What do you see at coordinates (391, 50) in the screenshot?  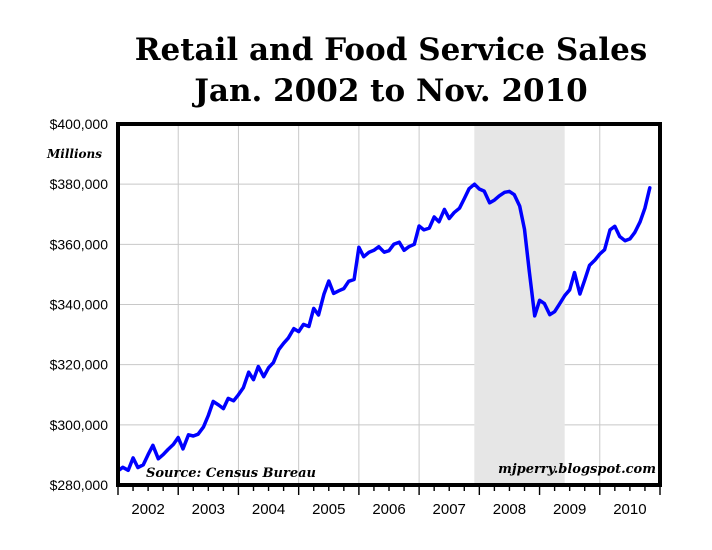 I see `chart-title-line-1: Retail and Food Service Sales` at bounding box center [391, 50].